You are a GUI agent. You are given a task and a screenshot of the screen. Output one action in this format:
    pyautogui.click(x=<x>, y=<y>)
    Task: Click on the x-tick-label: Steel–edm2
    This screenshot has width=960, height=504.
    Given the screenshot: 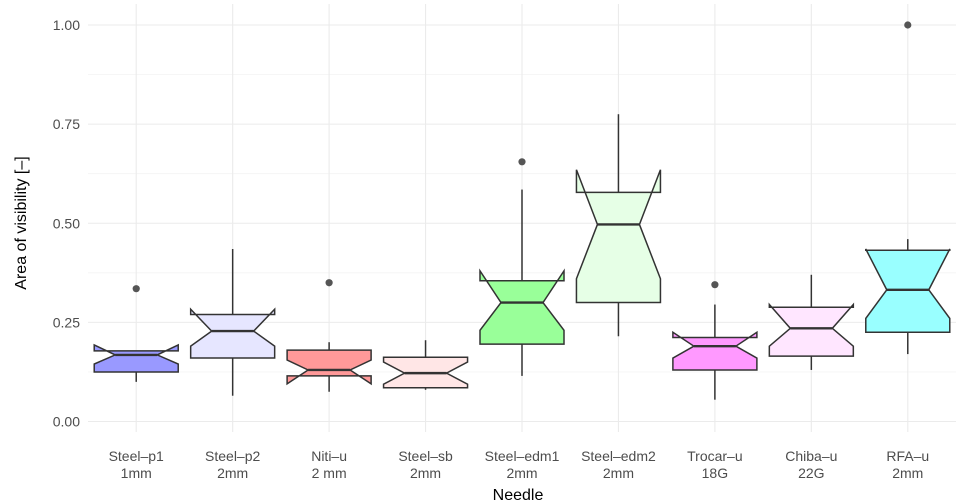 What is the action you would take?
    pyautogui.click(x=618, y=456)
    